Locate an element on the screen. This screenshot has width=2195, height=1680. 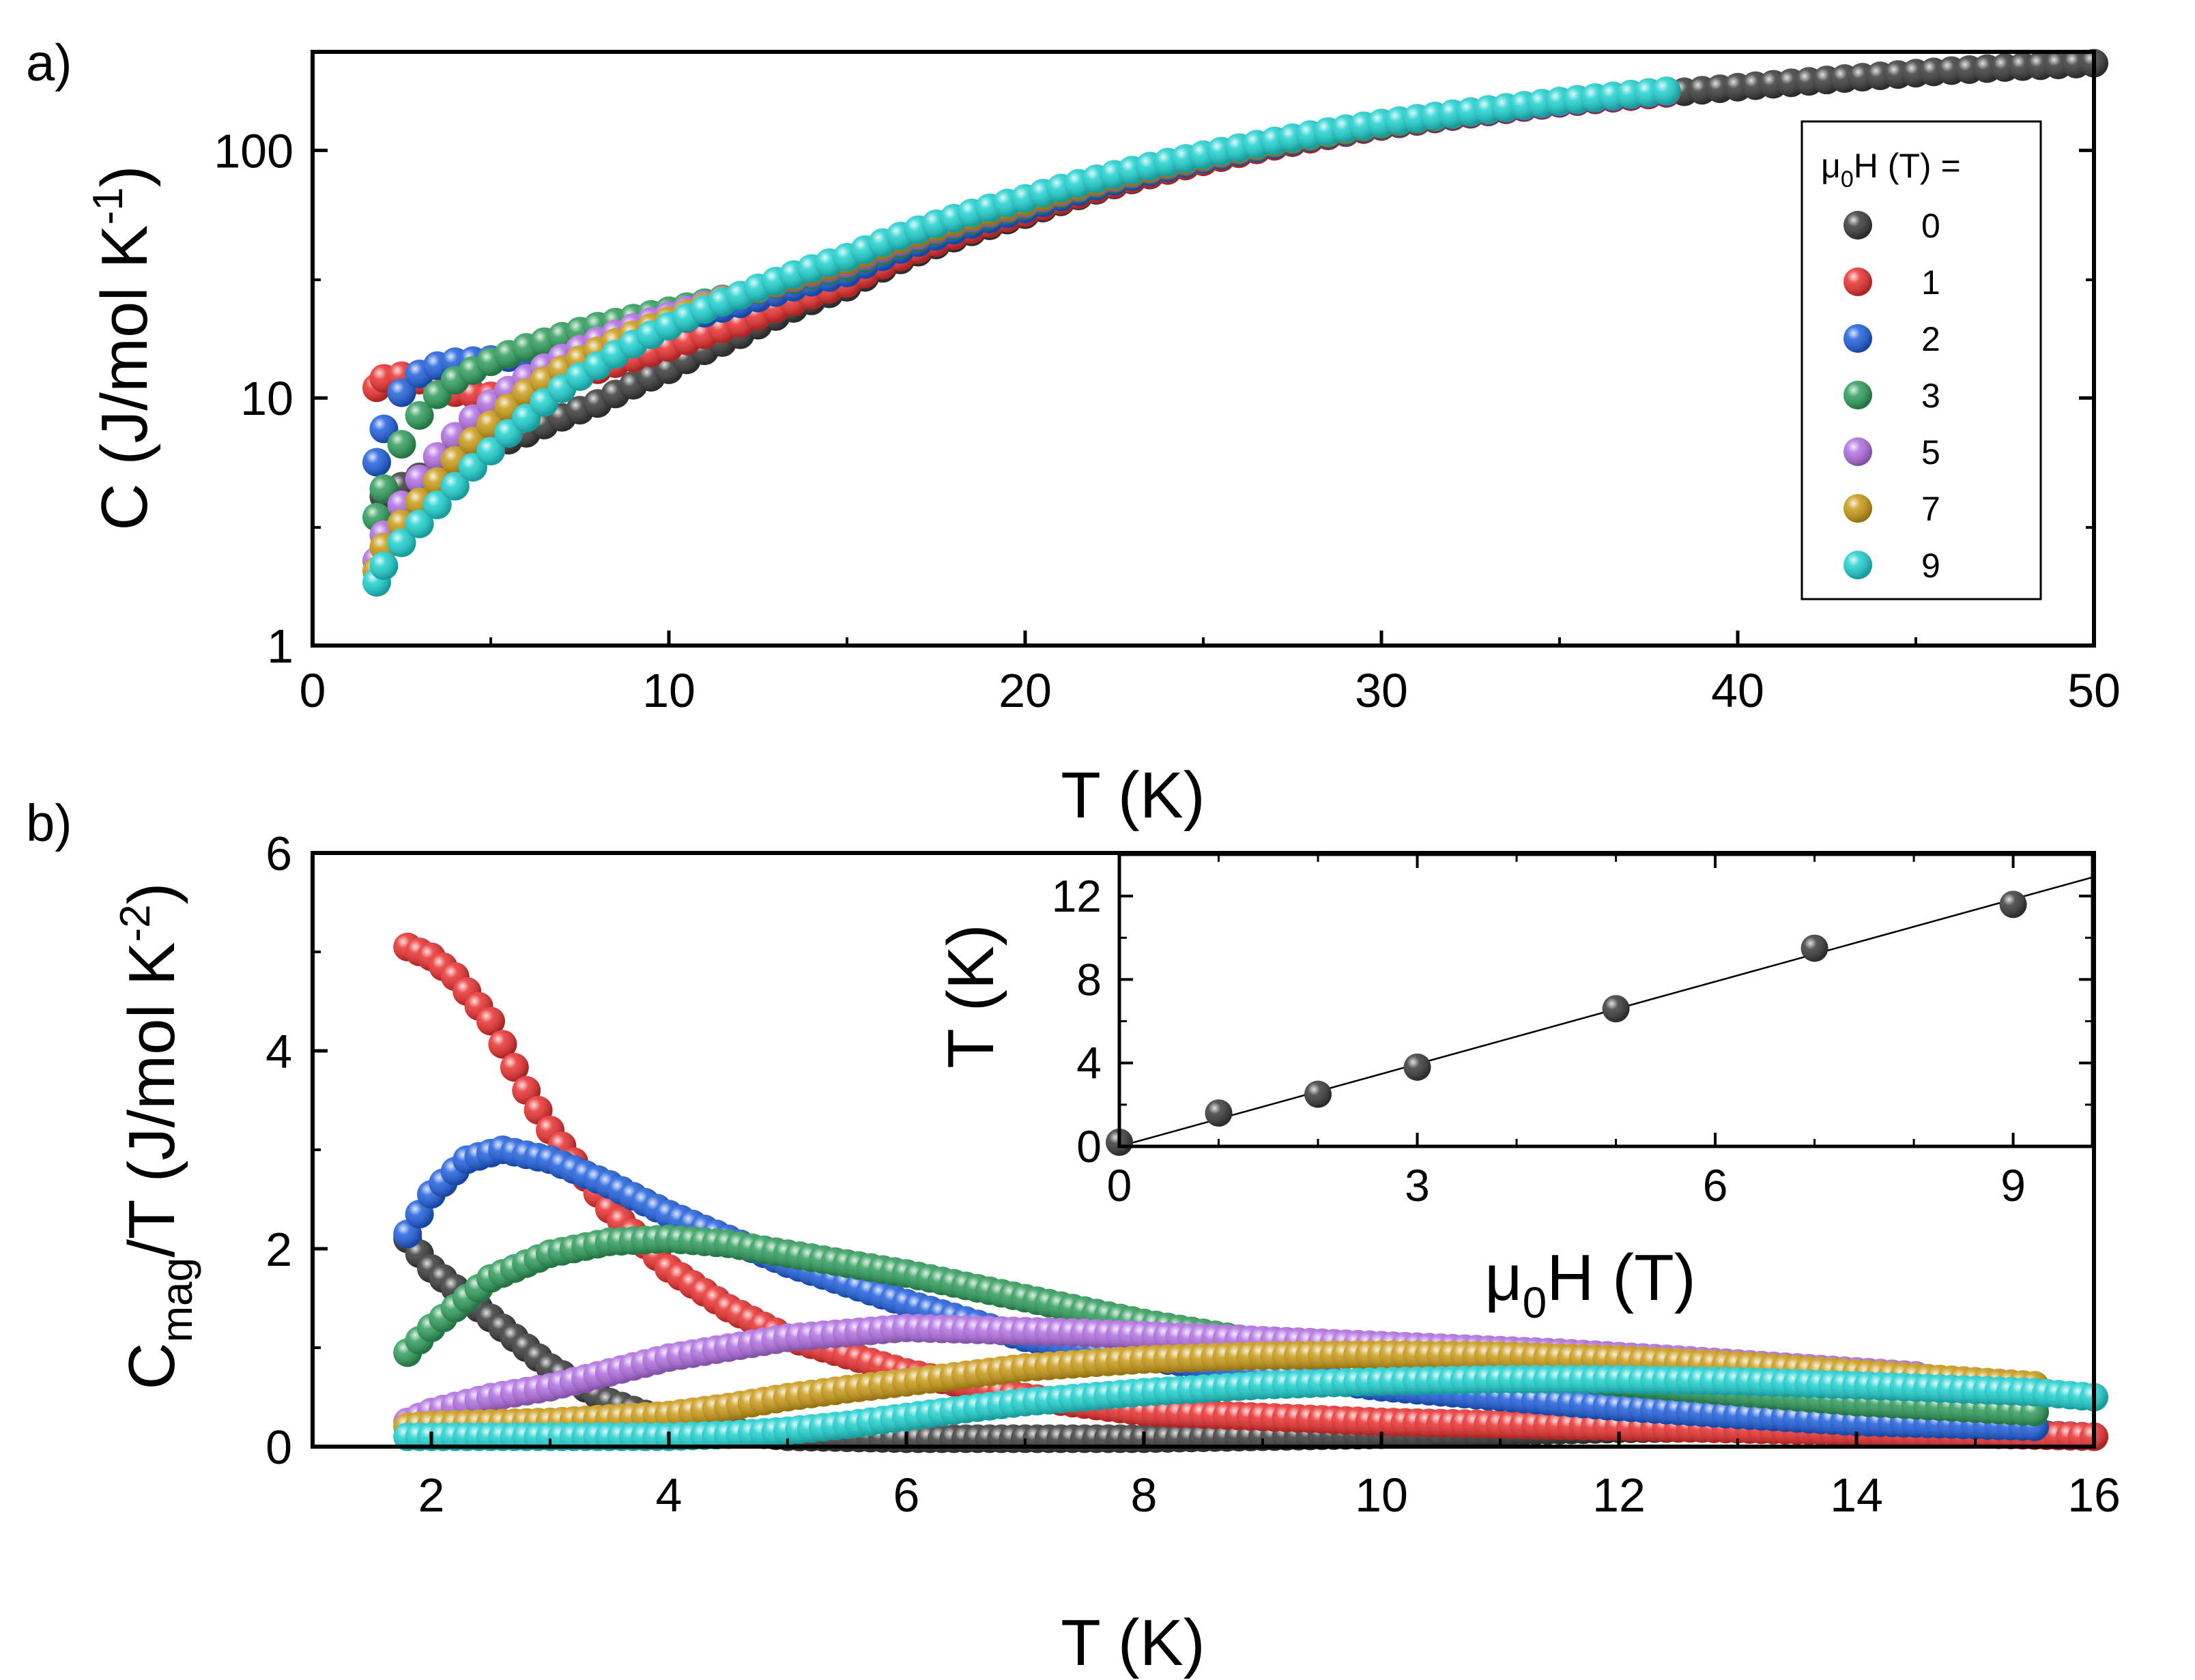
inset-xtick-label: 0 is located at coordinates (1119, 1185).